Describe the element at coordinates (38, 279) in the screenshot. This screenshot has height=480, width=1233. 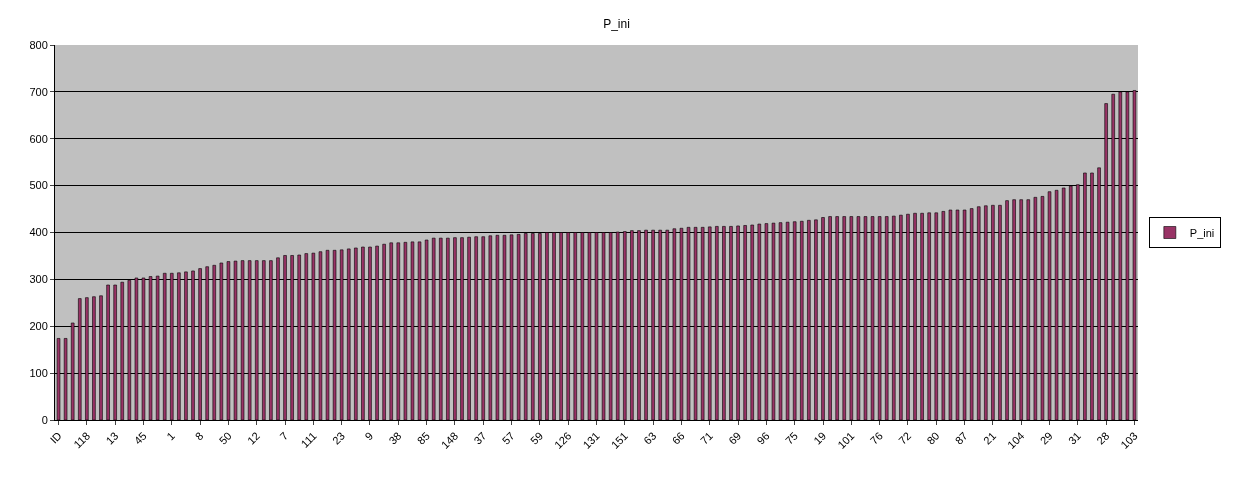
I see `y-tick-label: 300` at that location.